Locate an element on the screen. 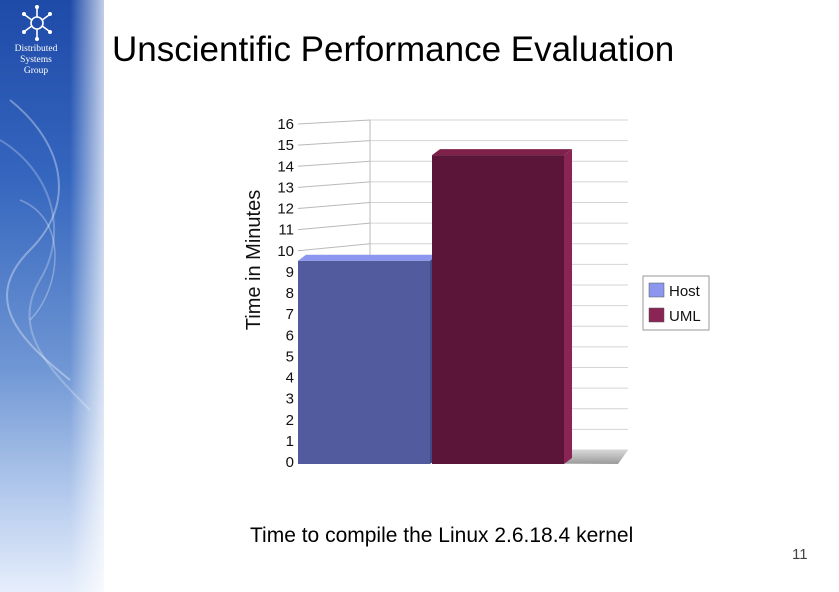 The height and width of the screenshot is (592, 839). y-tick-label: 13 is located at coordinates (285, 187).